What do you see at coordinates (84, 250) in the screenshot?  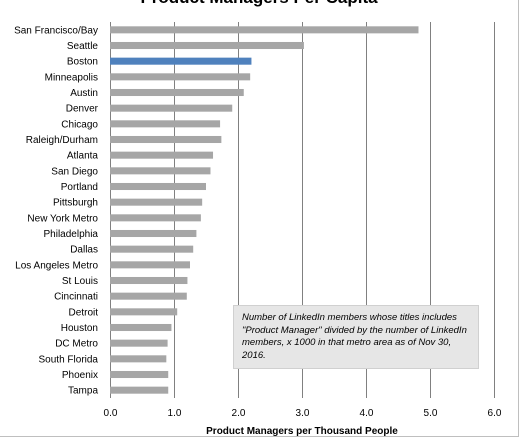 I see `category-label: Dallas` at bounding box center [84, 250].